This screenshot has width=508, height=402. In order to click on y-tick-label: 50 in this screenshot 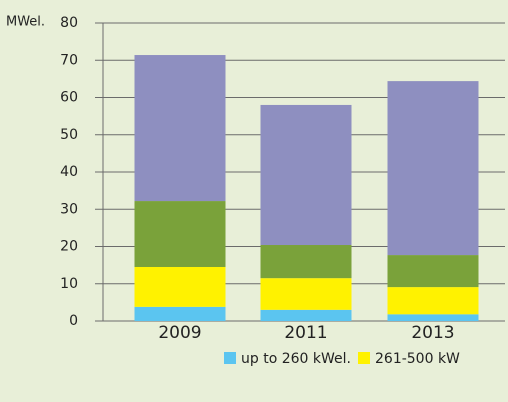, I will do `click(69, 135)`.